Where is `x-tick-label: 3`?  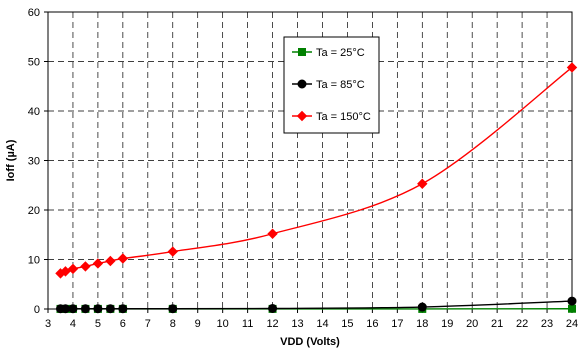
x-tick-label: 3 is located at coordinates (48, 324).